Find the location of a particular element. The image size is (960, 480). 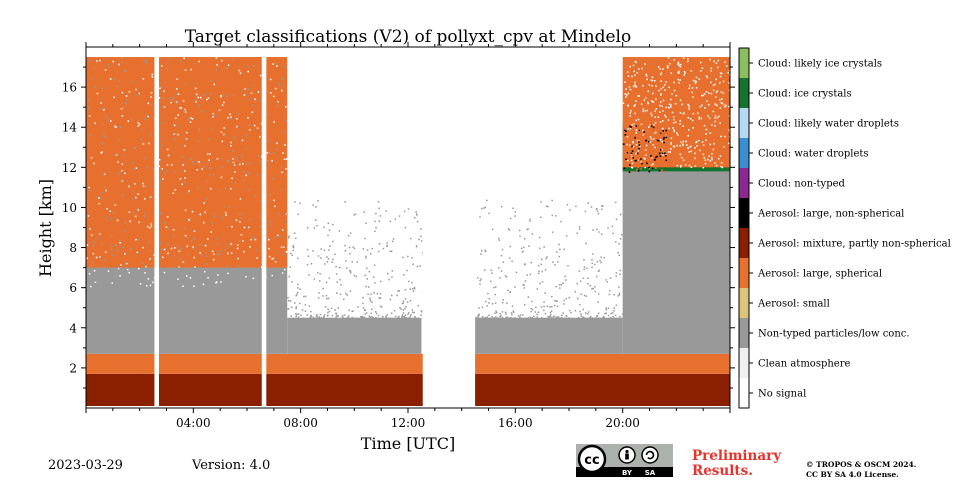

preliminary-results-note: Preliminary Results. is located at coordinates (736, 464).